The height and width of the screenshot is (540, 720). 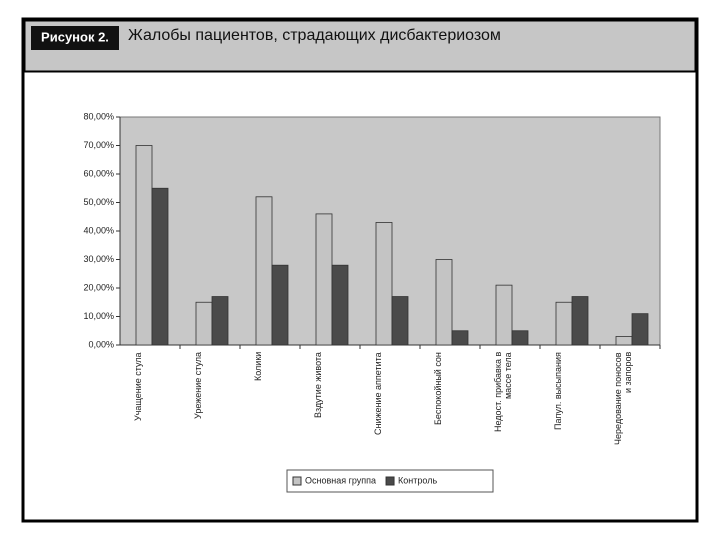 I want to click on x-tick-label: Недост. прибавка в массе тела, so click(x=503, y=392).